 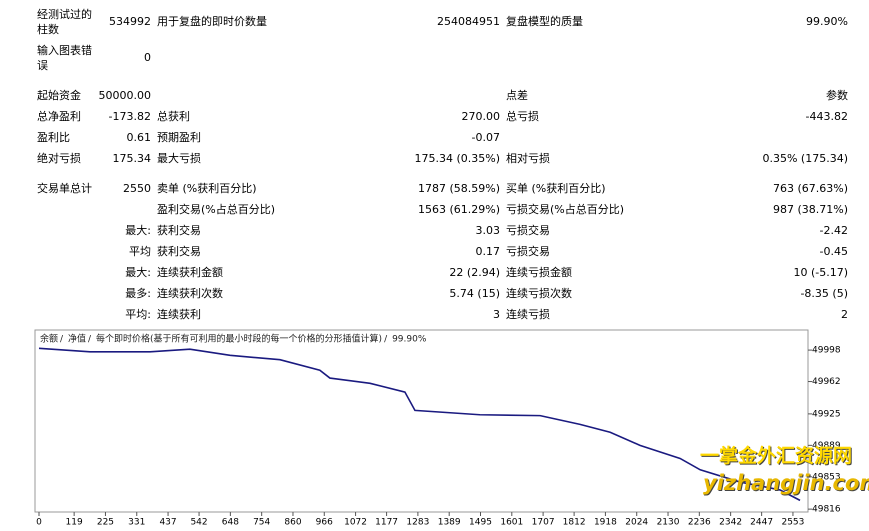 I want to click on report-value: 10 (-5.17), so click(x=820, y=272).